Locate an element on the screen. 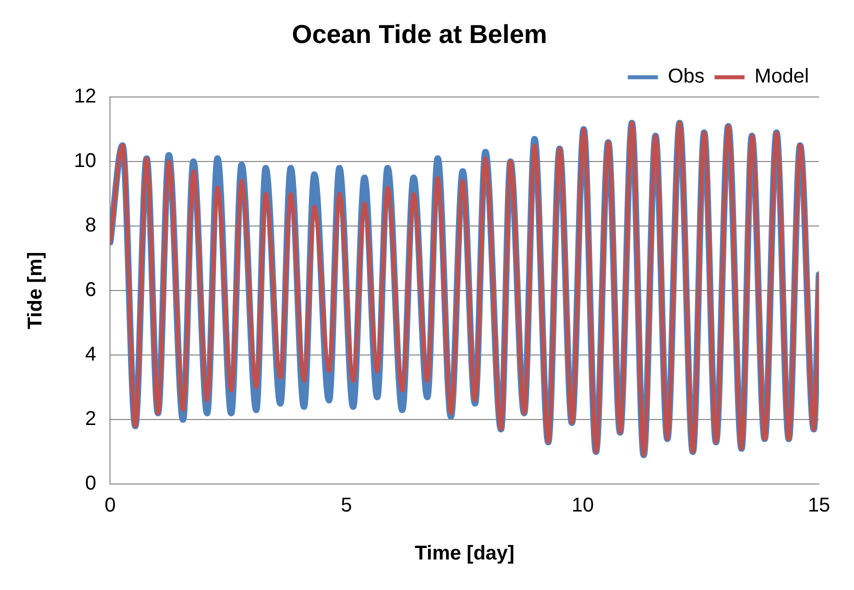 This screenshot has height=590, width=854. y-tick-label: 6 is located at coordinates (90, 290).